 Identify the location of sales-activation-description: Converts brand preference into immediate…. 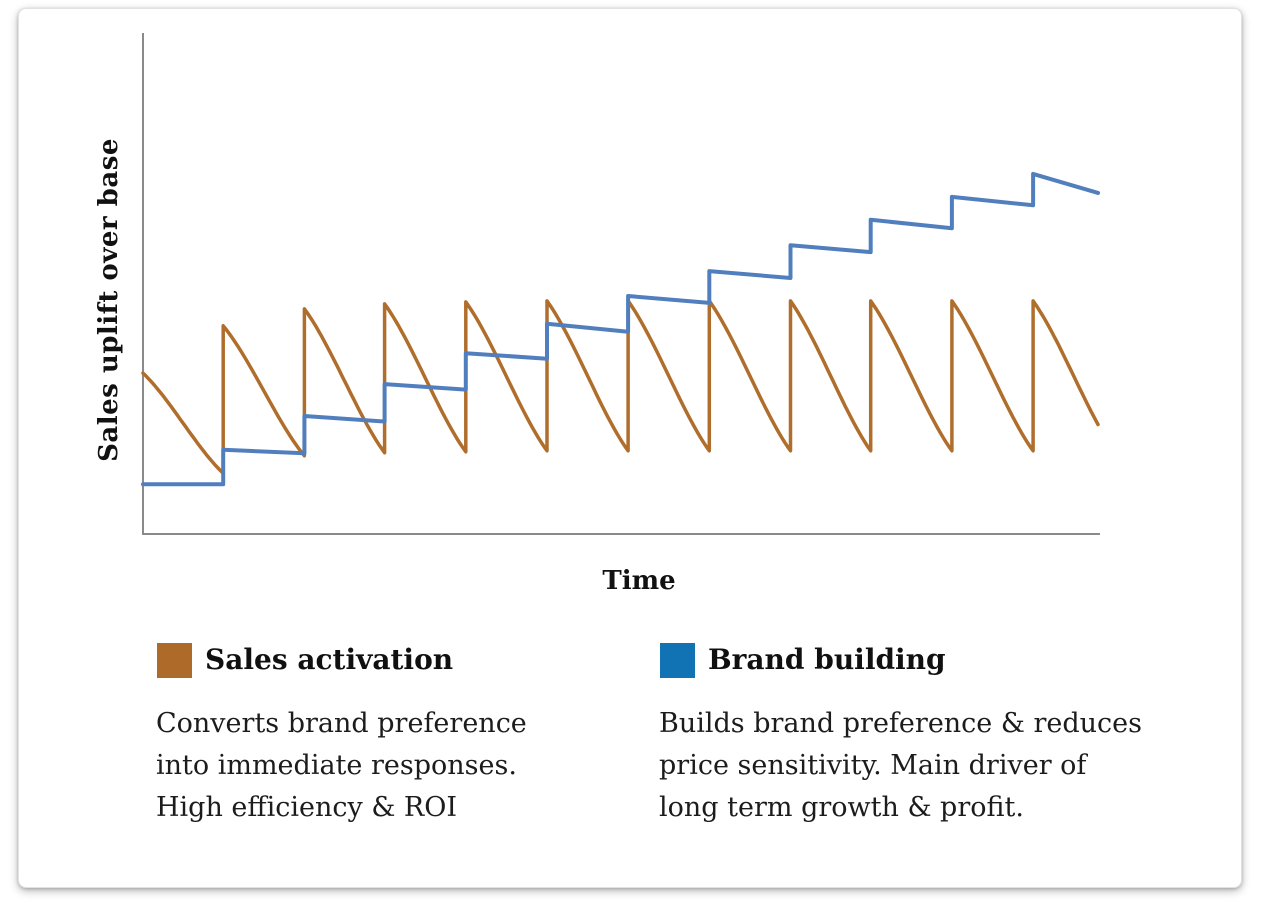
(341, 765).